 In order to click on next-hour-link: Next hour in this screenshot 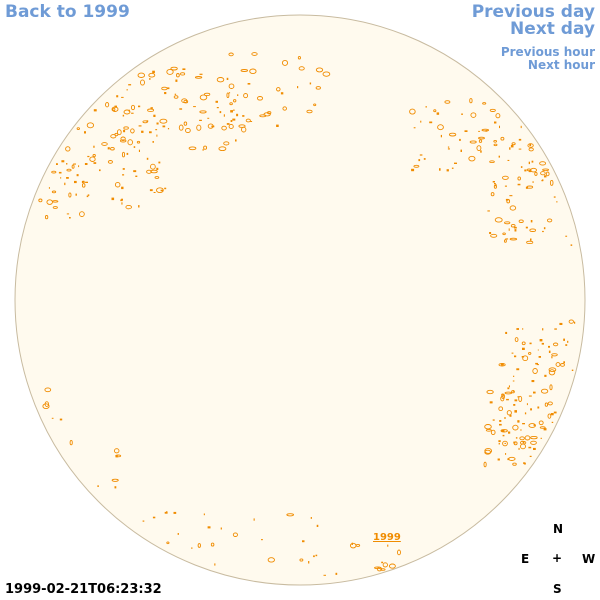, I will do `click(561, 65)`.